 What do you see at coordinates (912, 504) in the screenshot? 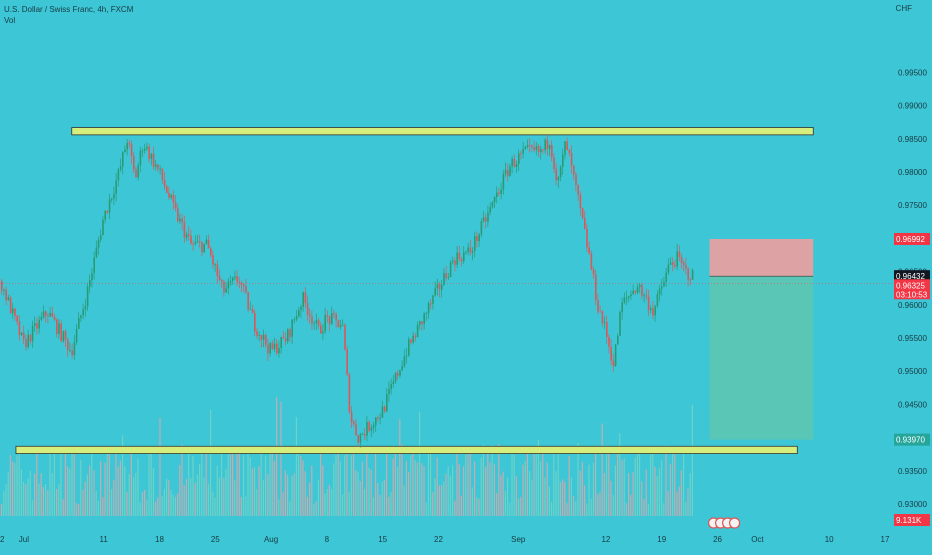
I see `price-tick-label: 0.93000` at bounding box center [912, 504].